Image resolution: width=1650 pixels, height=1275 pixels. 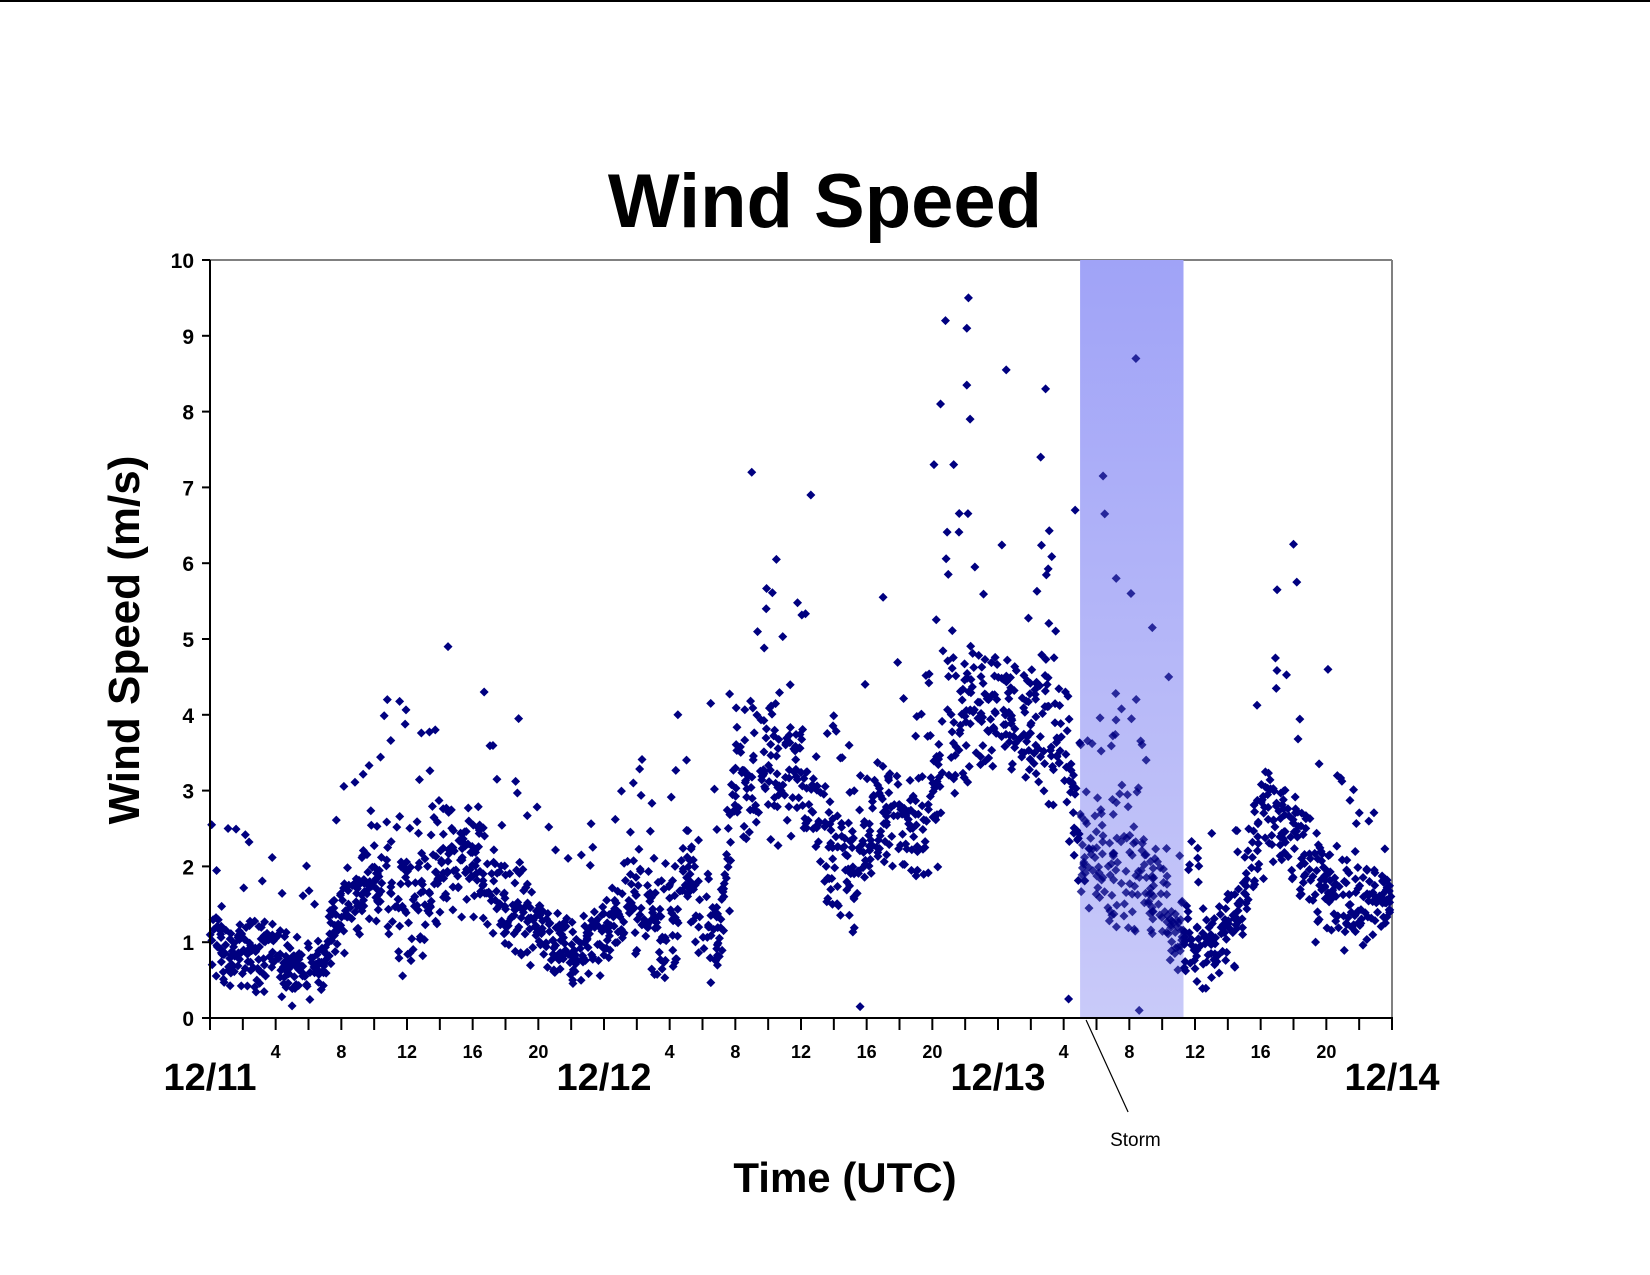 I want to click on x-axis-title: Time (UTC), so click(x=845, y=1177).